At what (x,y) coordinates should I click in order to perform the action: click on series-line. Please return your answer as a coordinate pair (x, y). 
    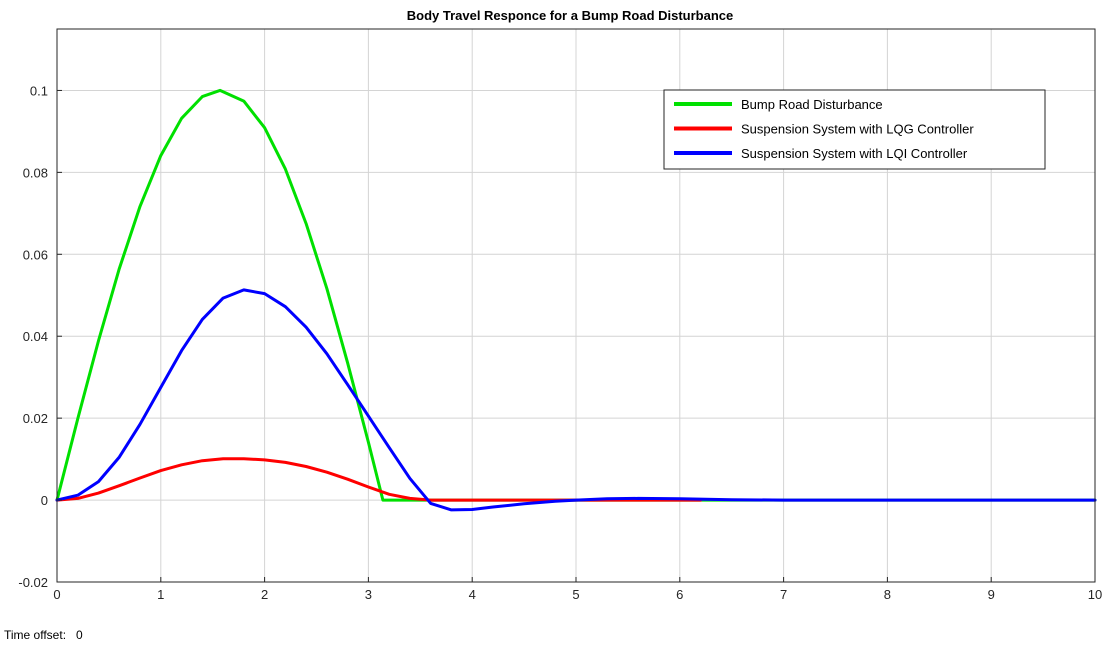
    Looking at the image, I should click on (379, 479).